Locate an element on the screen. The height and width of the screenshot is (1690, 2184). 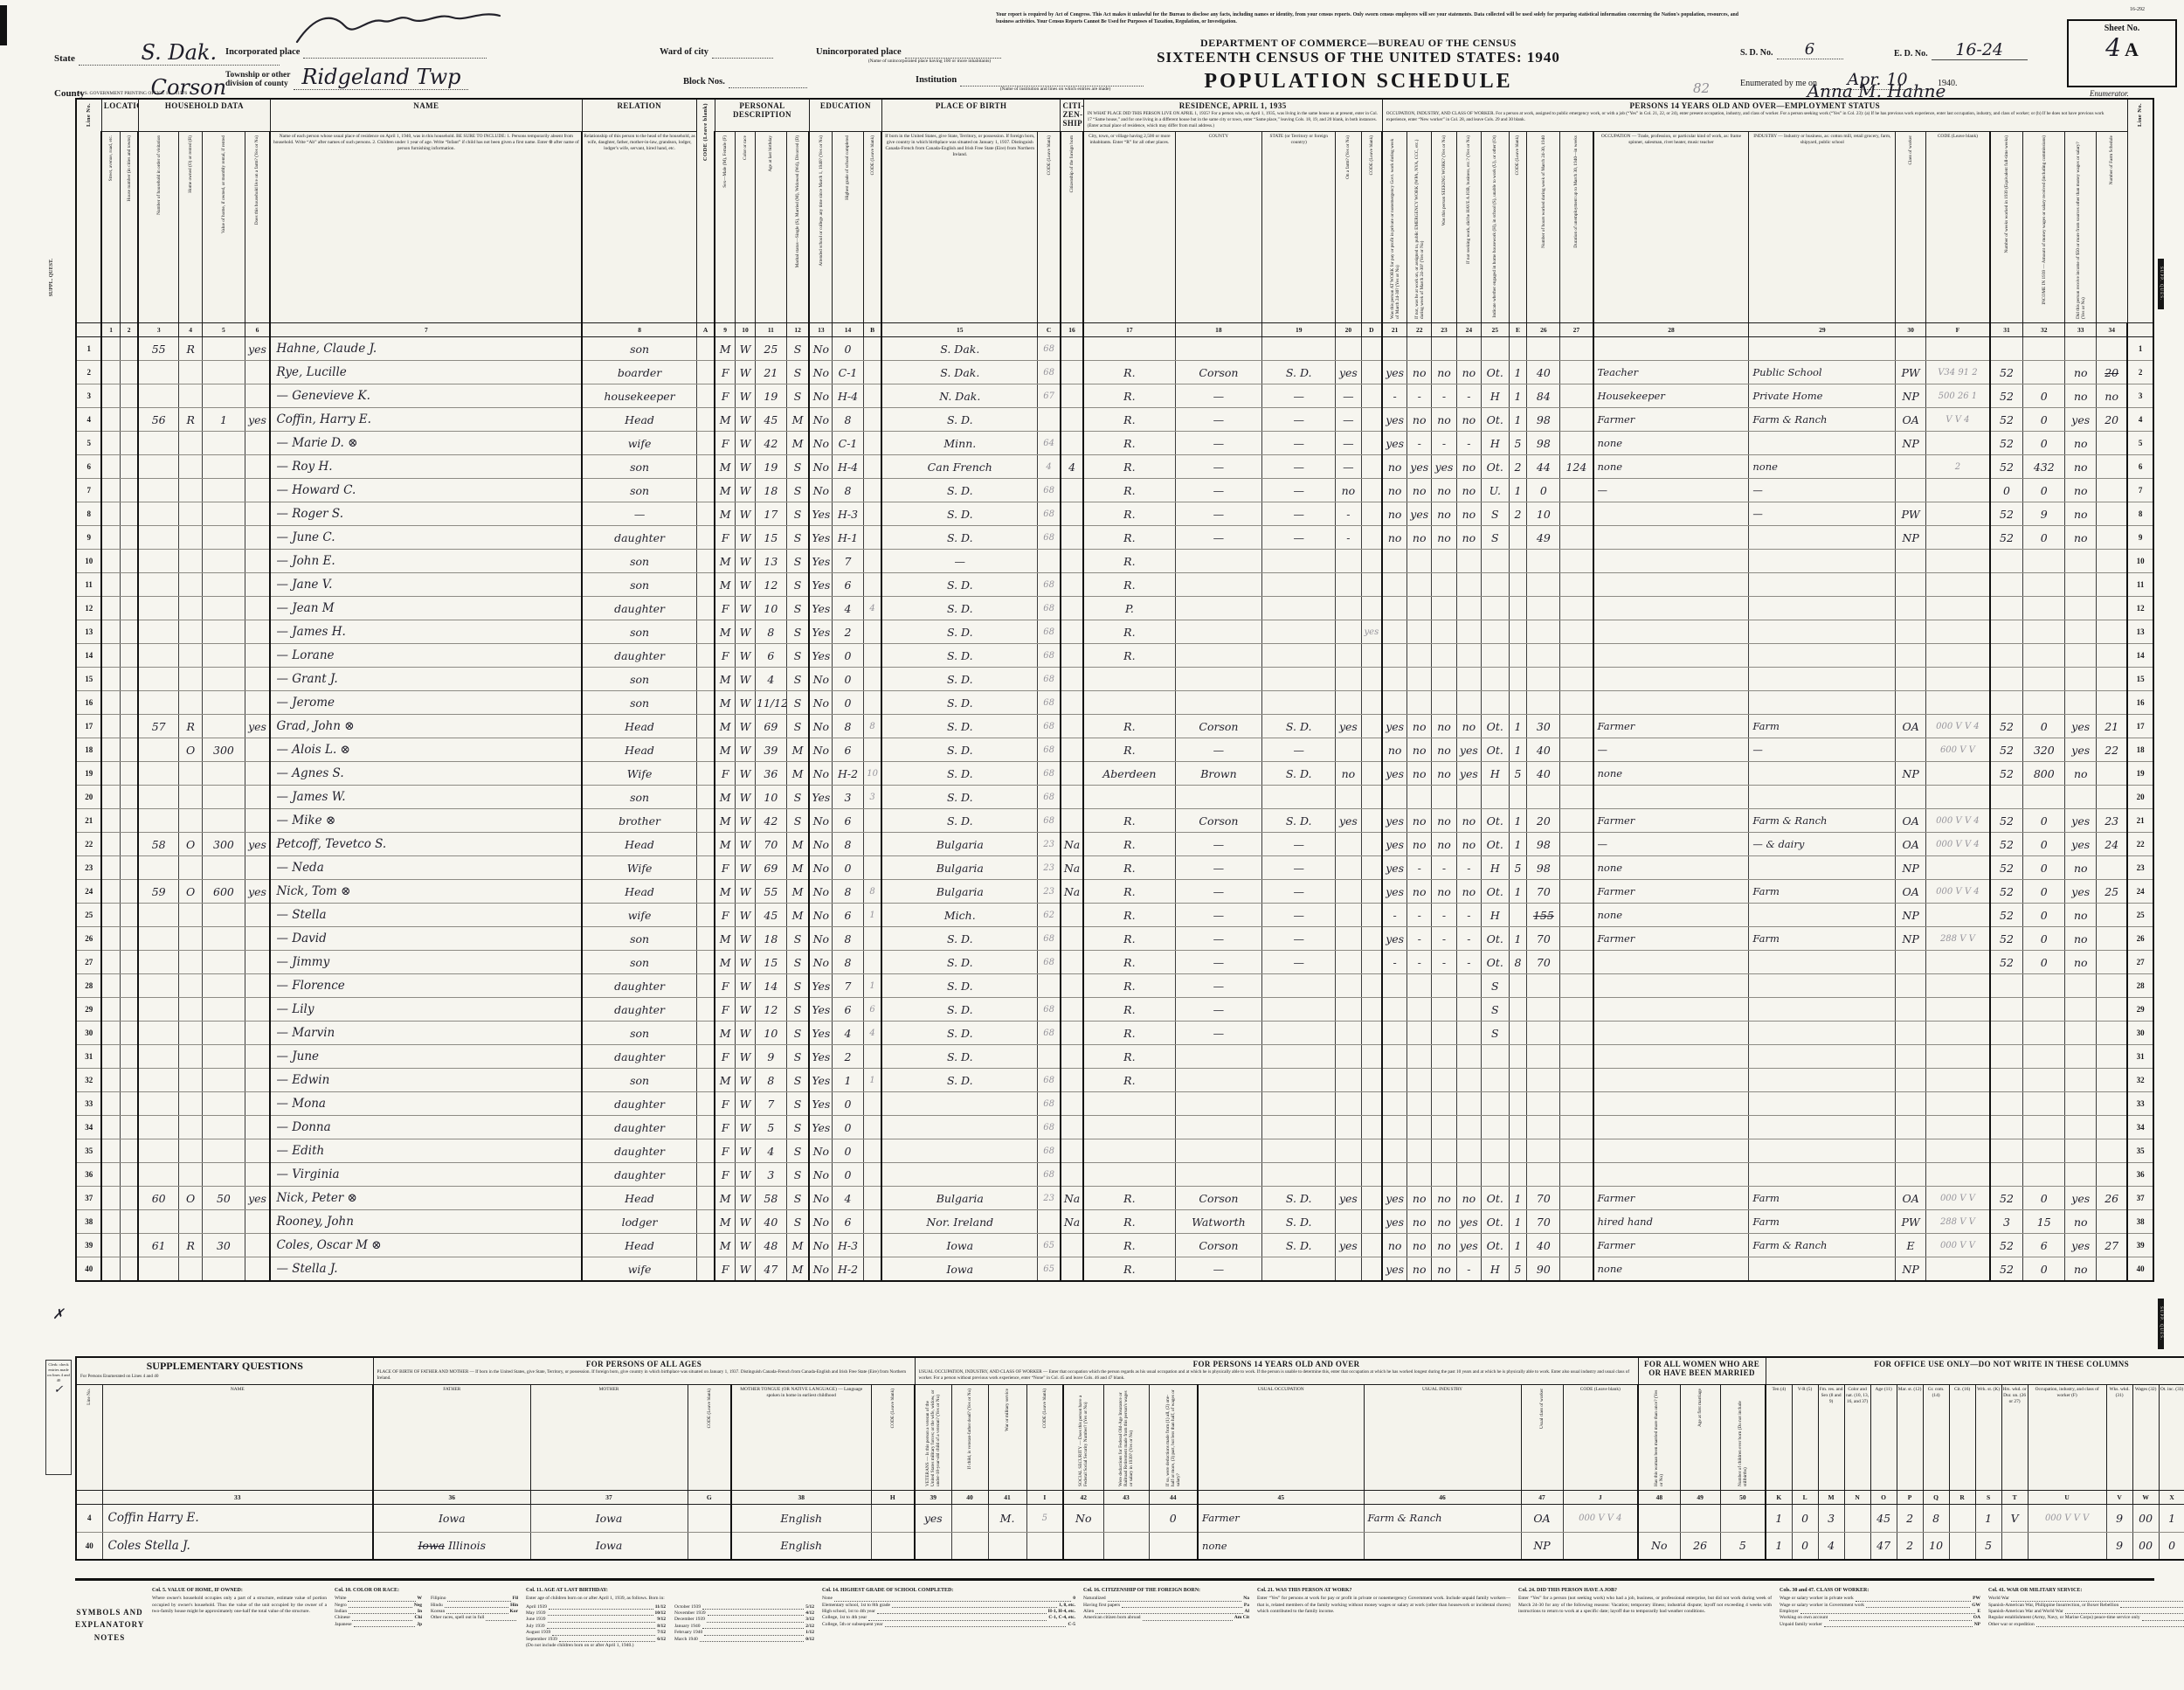
cell-line-right: 33 is located at coordinates (2140, 1104).